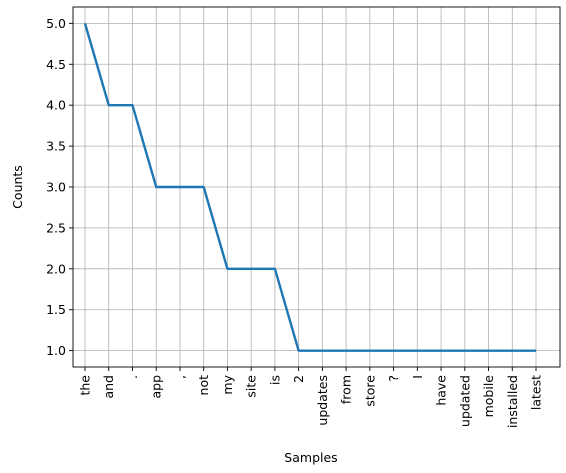  I want to click on x-tick-label: ?, so click(393, 378).